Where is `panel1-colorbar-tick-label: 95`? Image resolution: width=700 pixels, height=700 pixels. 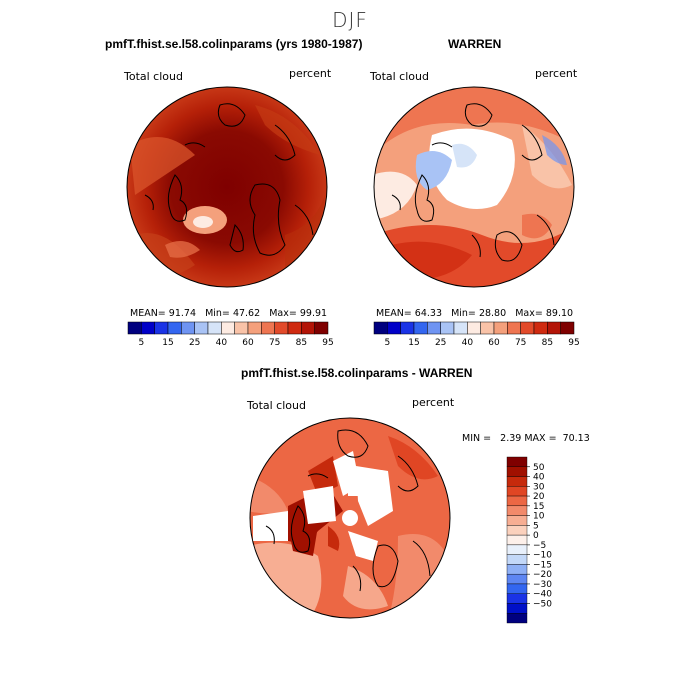
panel1-colorbar-tick-label: 95 is located at coordinates (327, 343).